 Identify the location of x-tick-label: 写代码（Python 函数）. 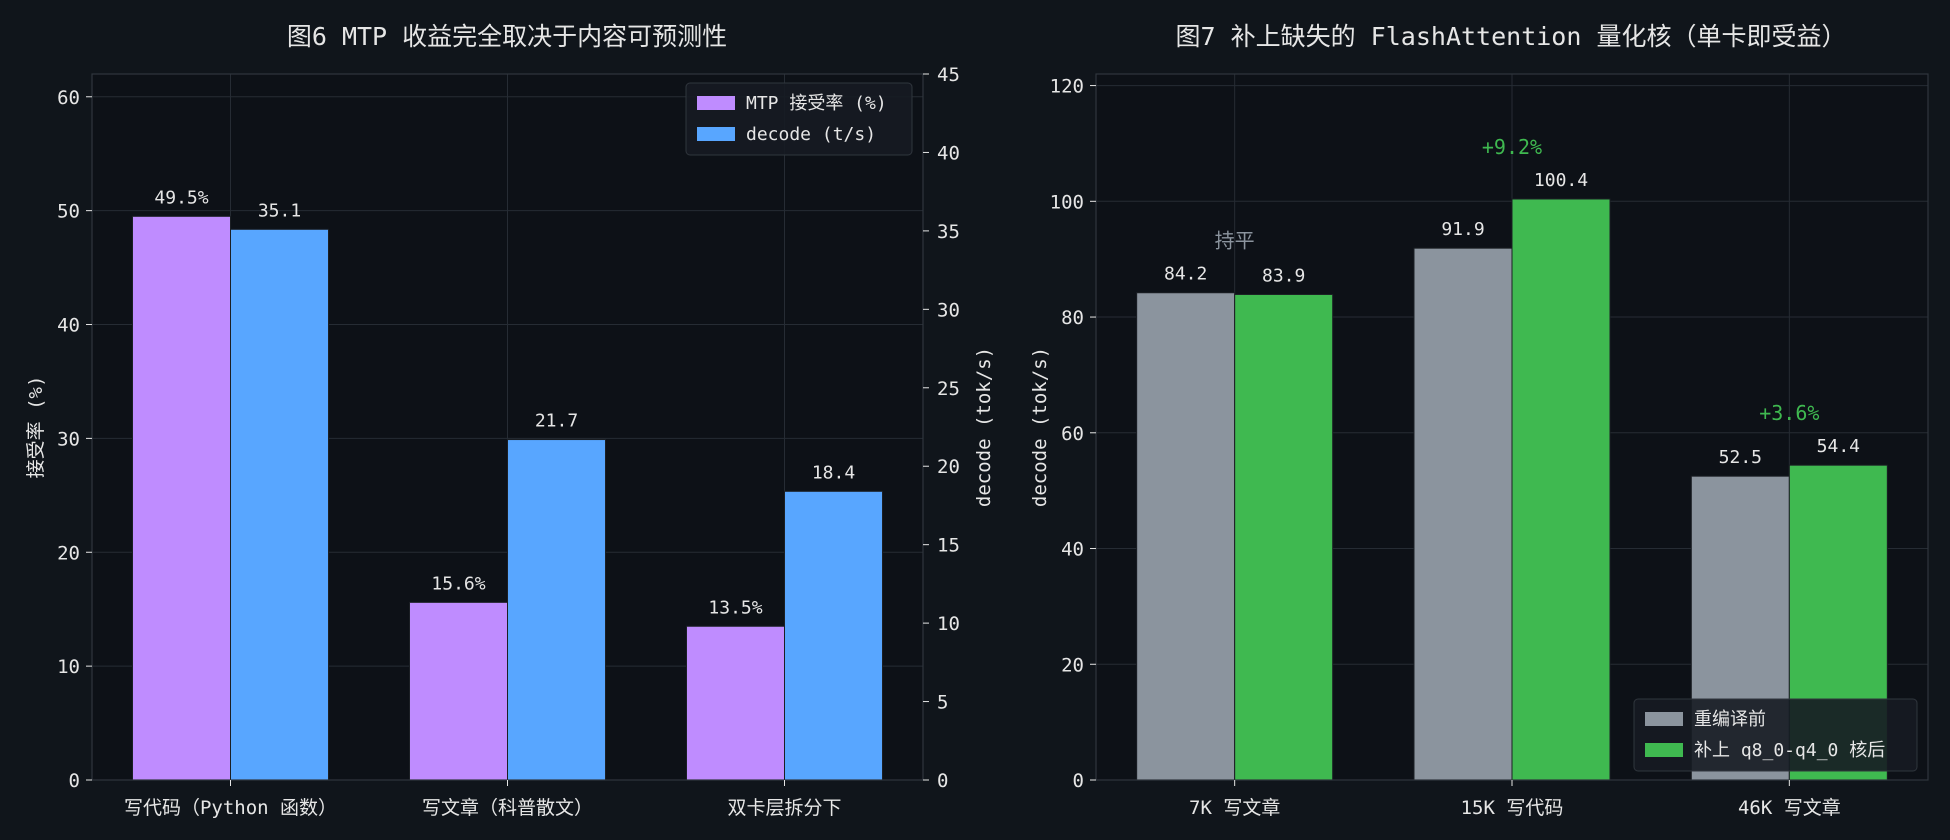
(230, 808).